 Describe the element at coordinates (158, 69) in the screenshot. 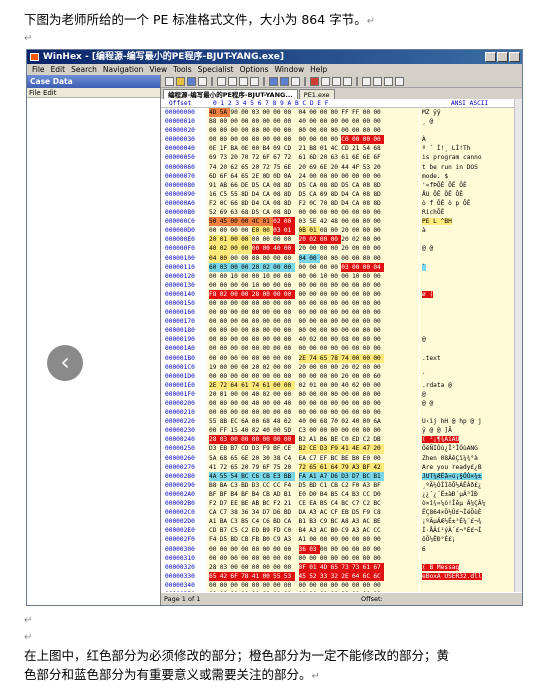

I see `menu-view: View` at that location.